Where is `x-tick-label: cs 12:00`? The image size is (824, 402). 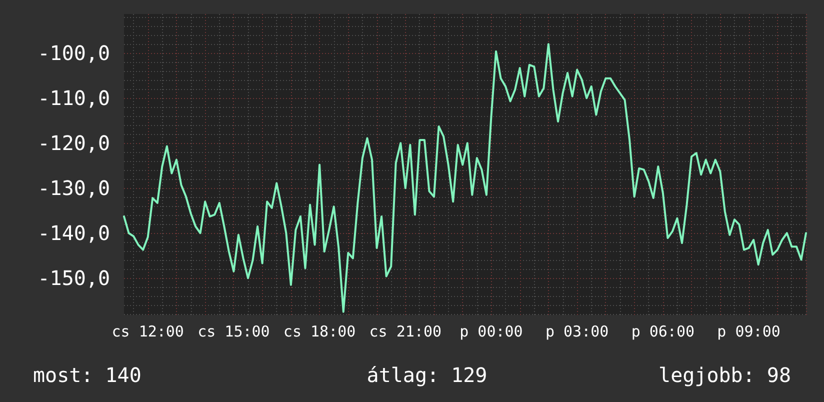
x-tick-label: cs 12:00 is located at coordinates (148, 331).